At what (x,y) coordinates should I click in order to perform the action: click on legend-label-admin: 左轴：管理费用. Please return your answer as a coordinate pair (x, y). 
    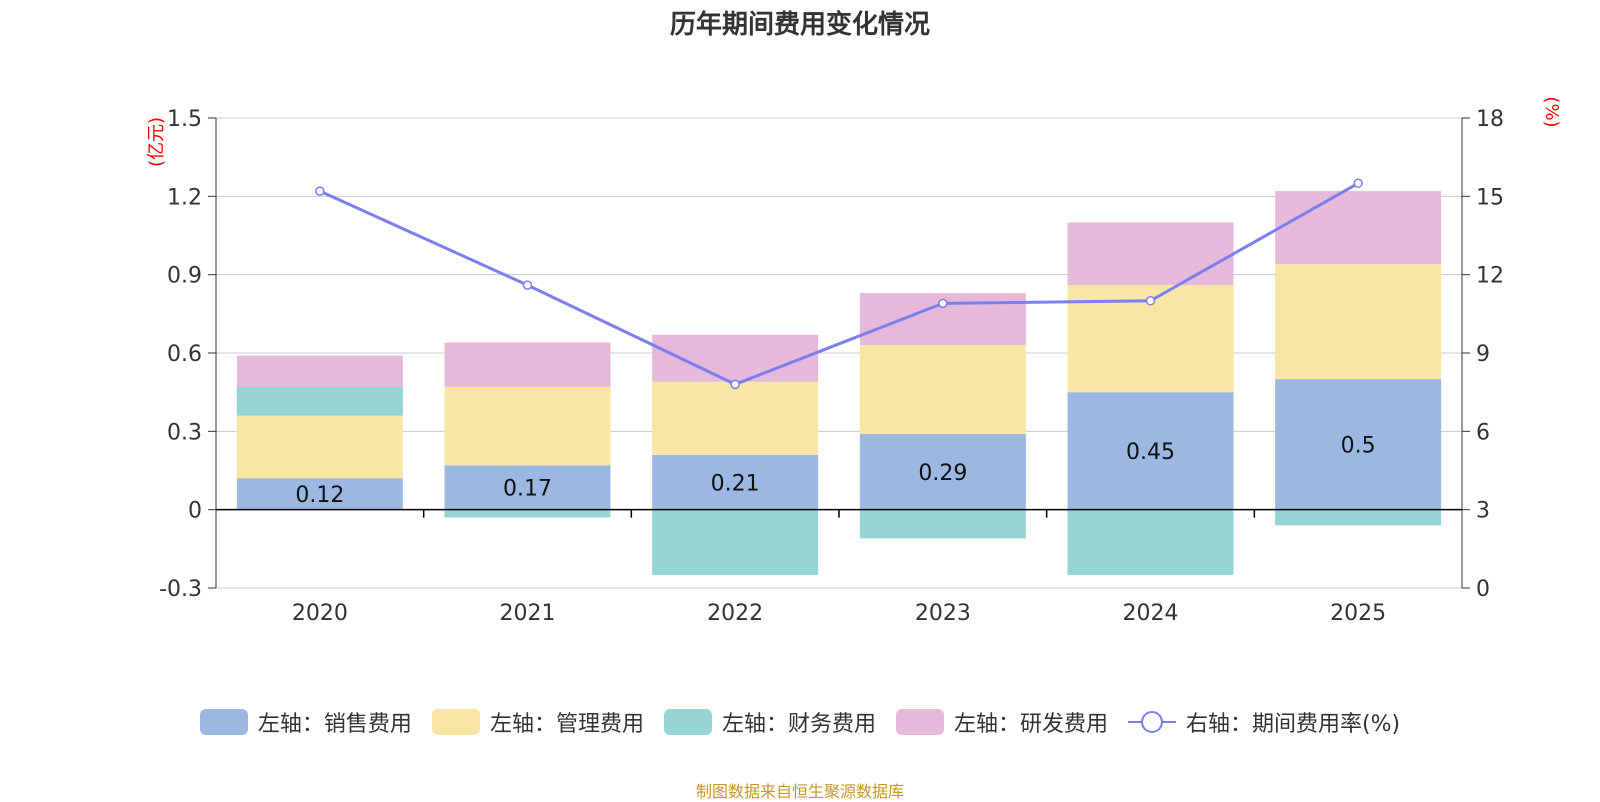
    Looking at the image, I should click on (566, 724).